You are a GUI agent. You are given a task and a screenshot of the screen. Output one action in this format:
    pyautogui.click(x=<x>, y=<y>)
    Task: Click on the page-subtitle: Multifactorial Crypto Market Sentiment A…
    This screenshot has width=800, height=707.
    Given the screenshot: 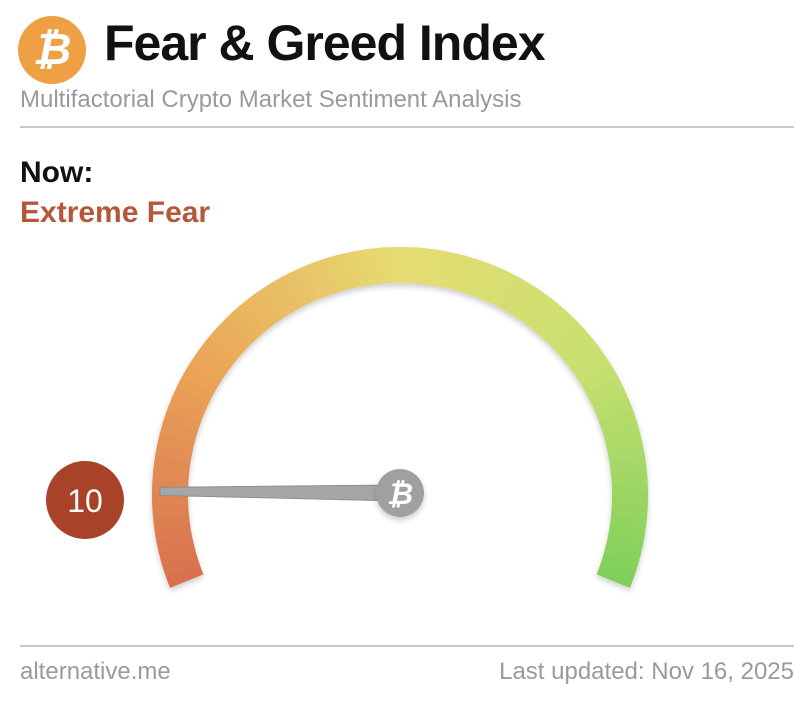 What is the action you would take?
    pyautogui.click(x=271, y=99)
    